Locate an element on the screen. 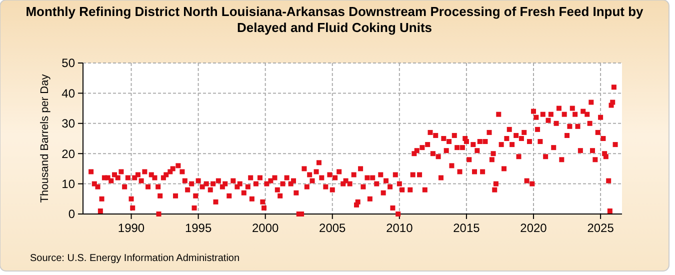 The height and width of the screenshot is (275, 675). y-tick-label: 0 is located at coordinates (72, 214).